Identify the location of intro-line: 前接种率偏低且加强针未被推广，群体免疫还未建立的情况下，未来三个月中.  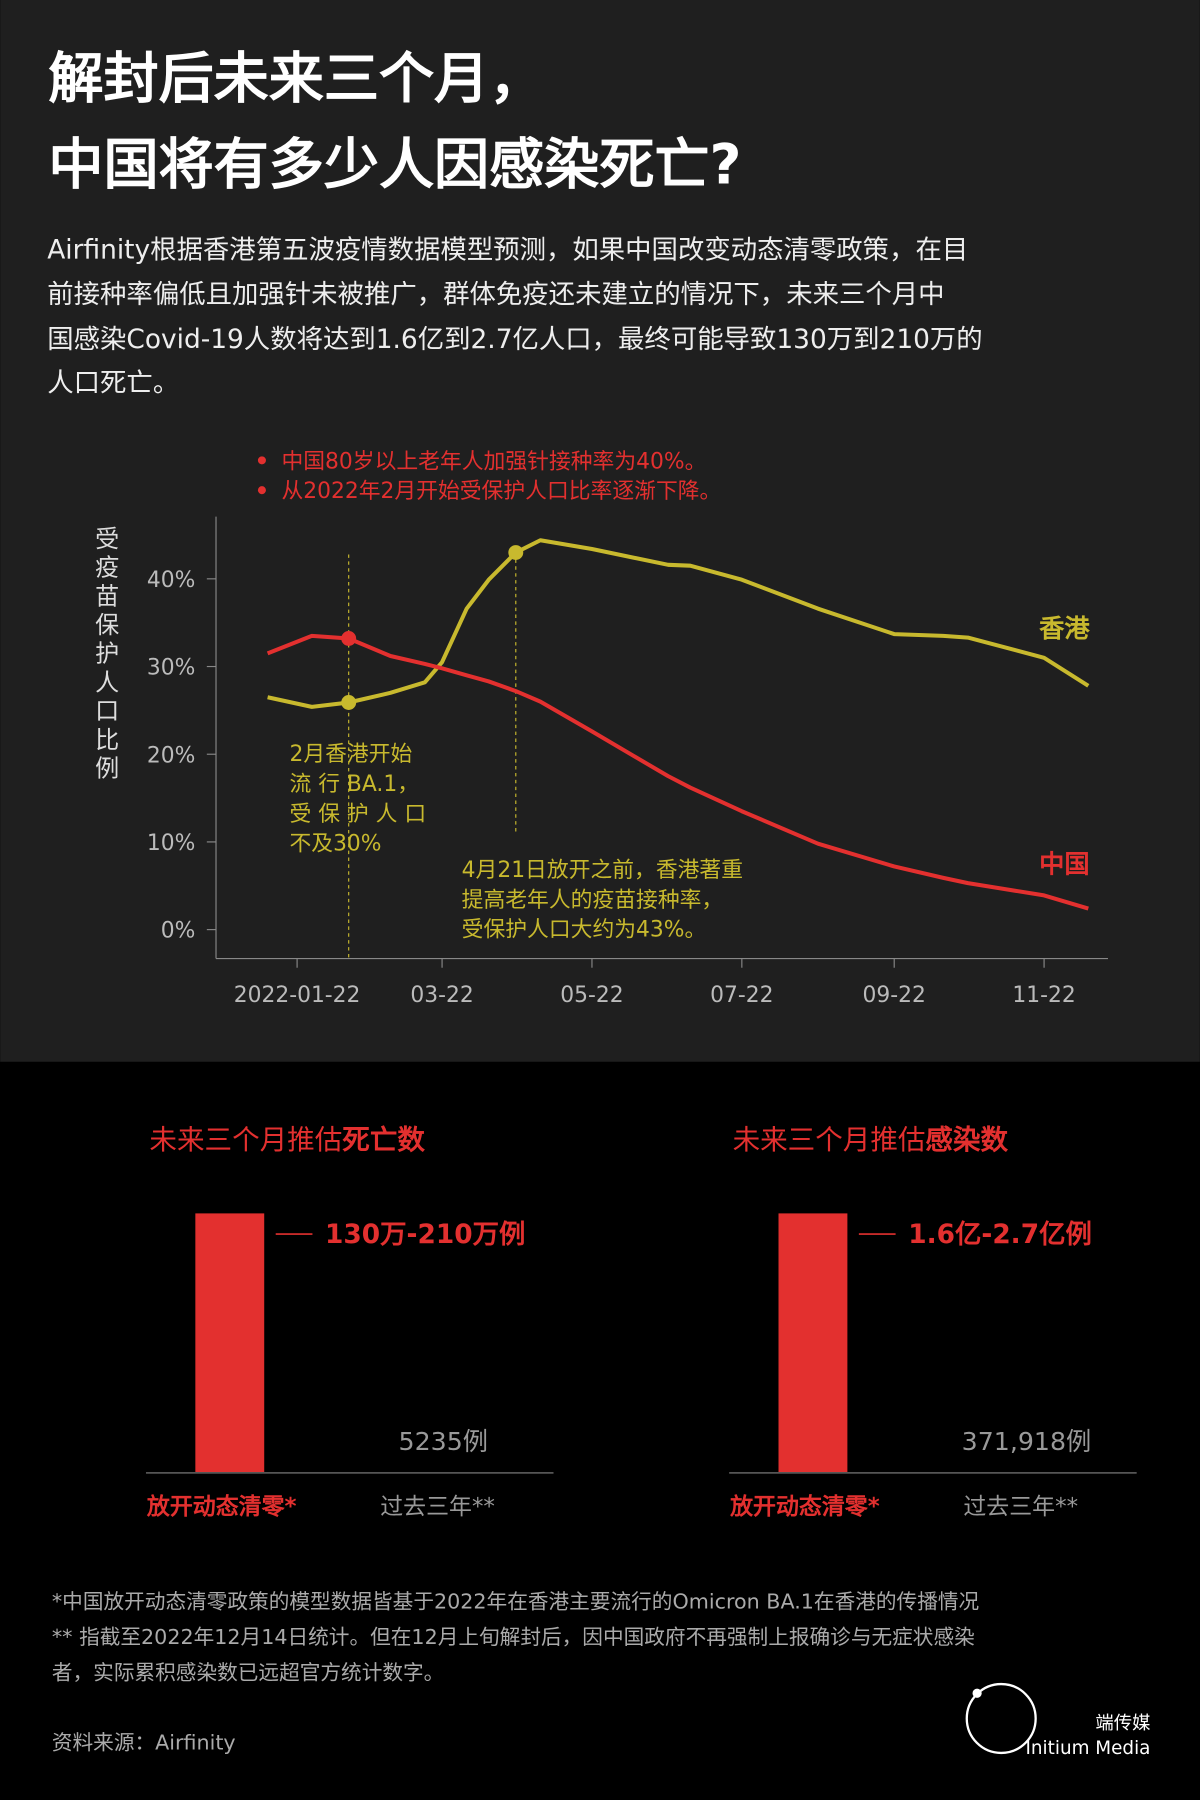
(495, 294).